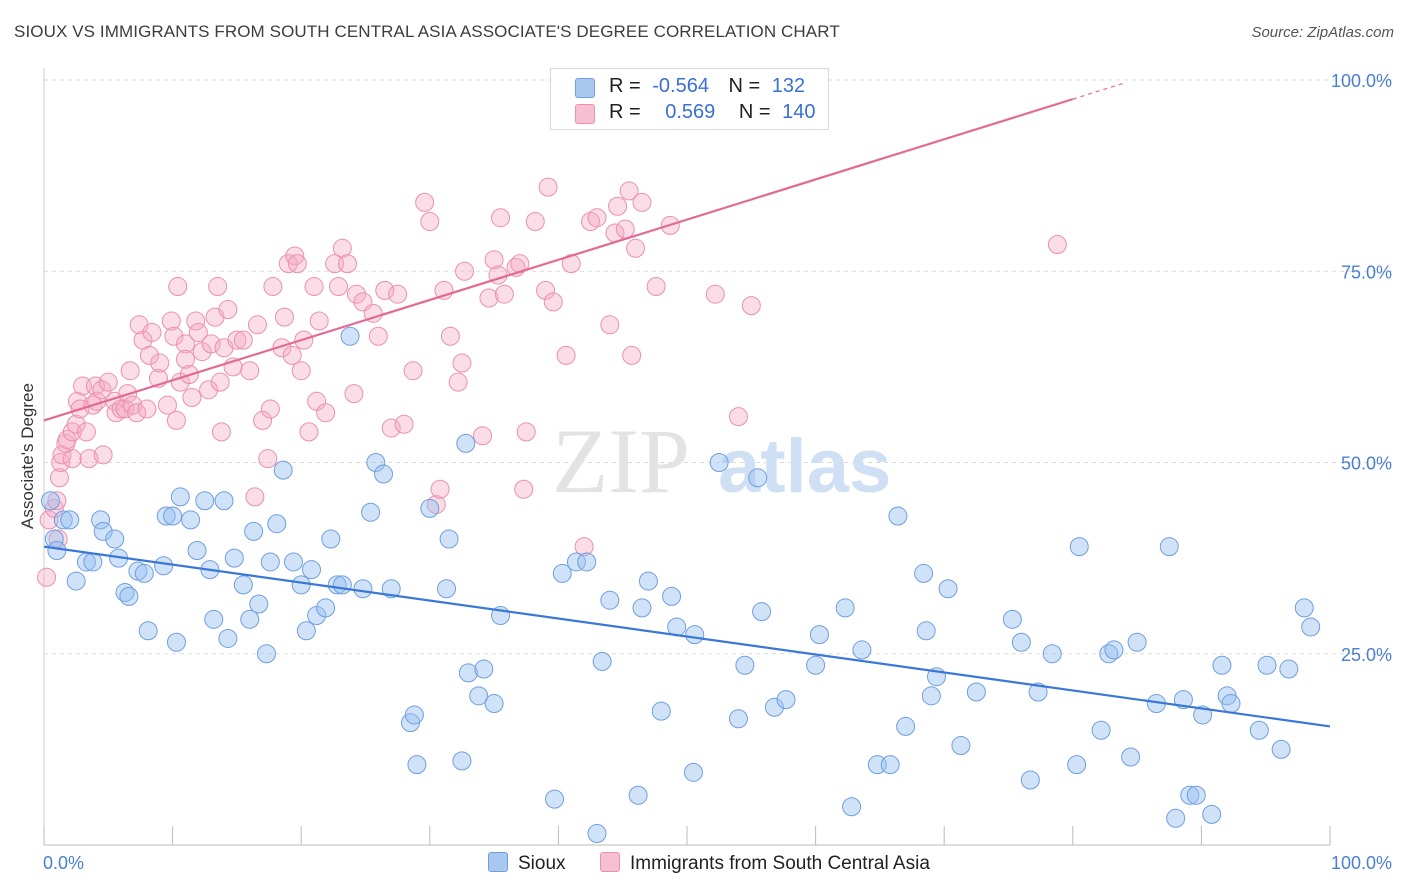 The width and height of the screenshot is (1406, 892). I want to click on bottom-legend-sioux: Sioux, so click(527, 863).